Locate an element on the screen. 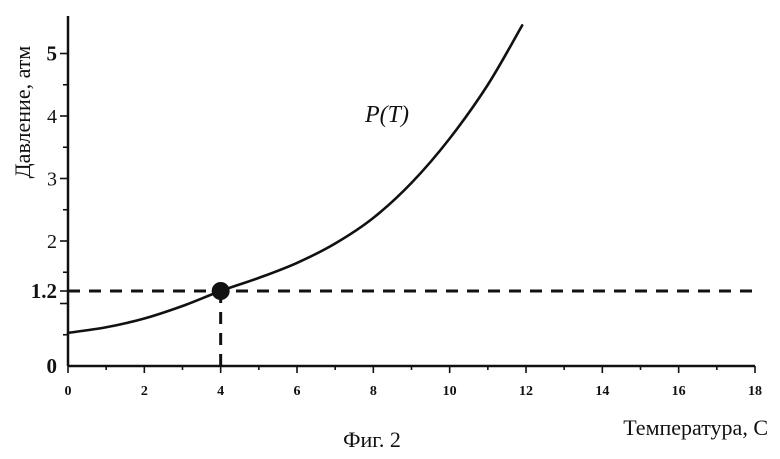 The image size is (780, 459). x-axis-label: Температура, С is located at coordinates (695, 427).